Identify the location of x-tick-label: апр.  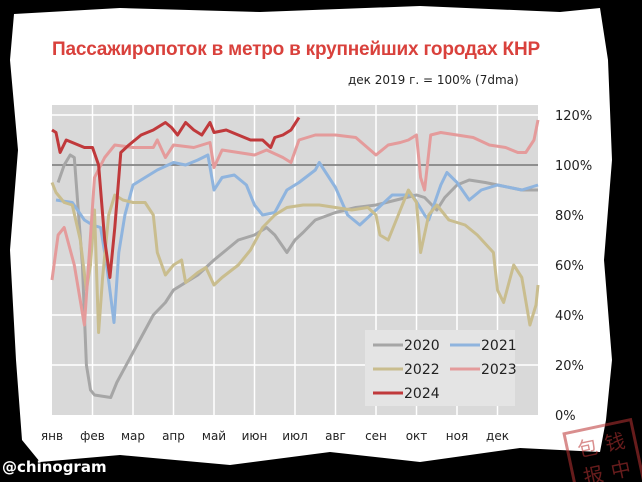
(173, 436).